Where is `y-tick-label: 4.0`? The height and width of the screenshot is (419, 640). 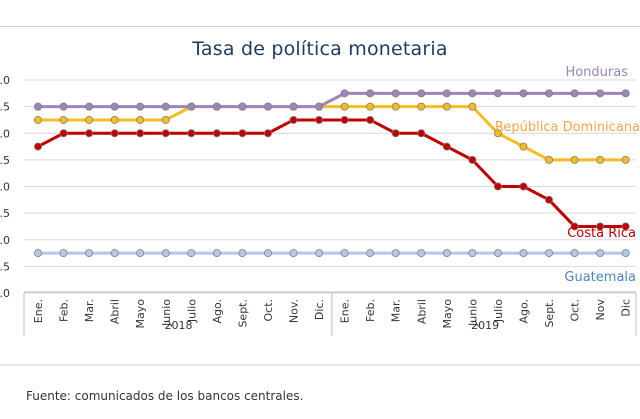
y-tick-label: 4.0 is located at coordinates (5, 187).